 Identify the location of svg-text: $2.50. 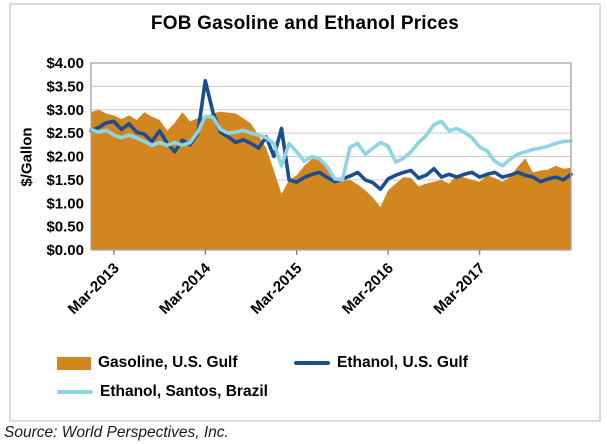
(65, 133).